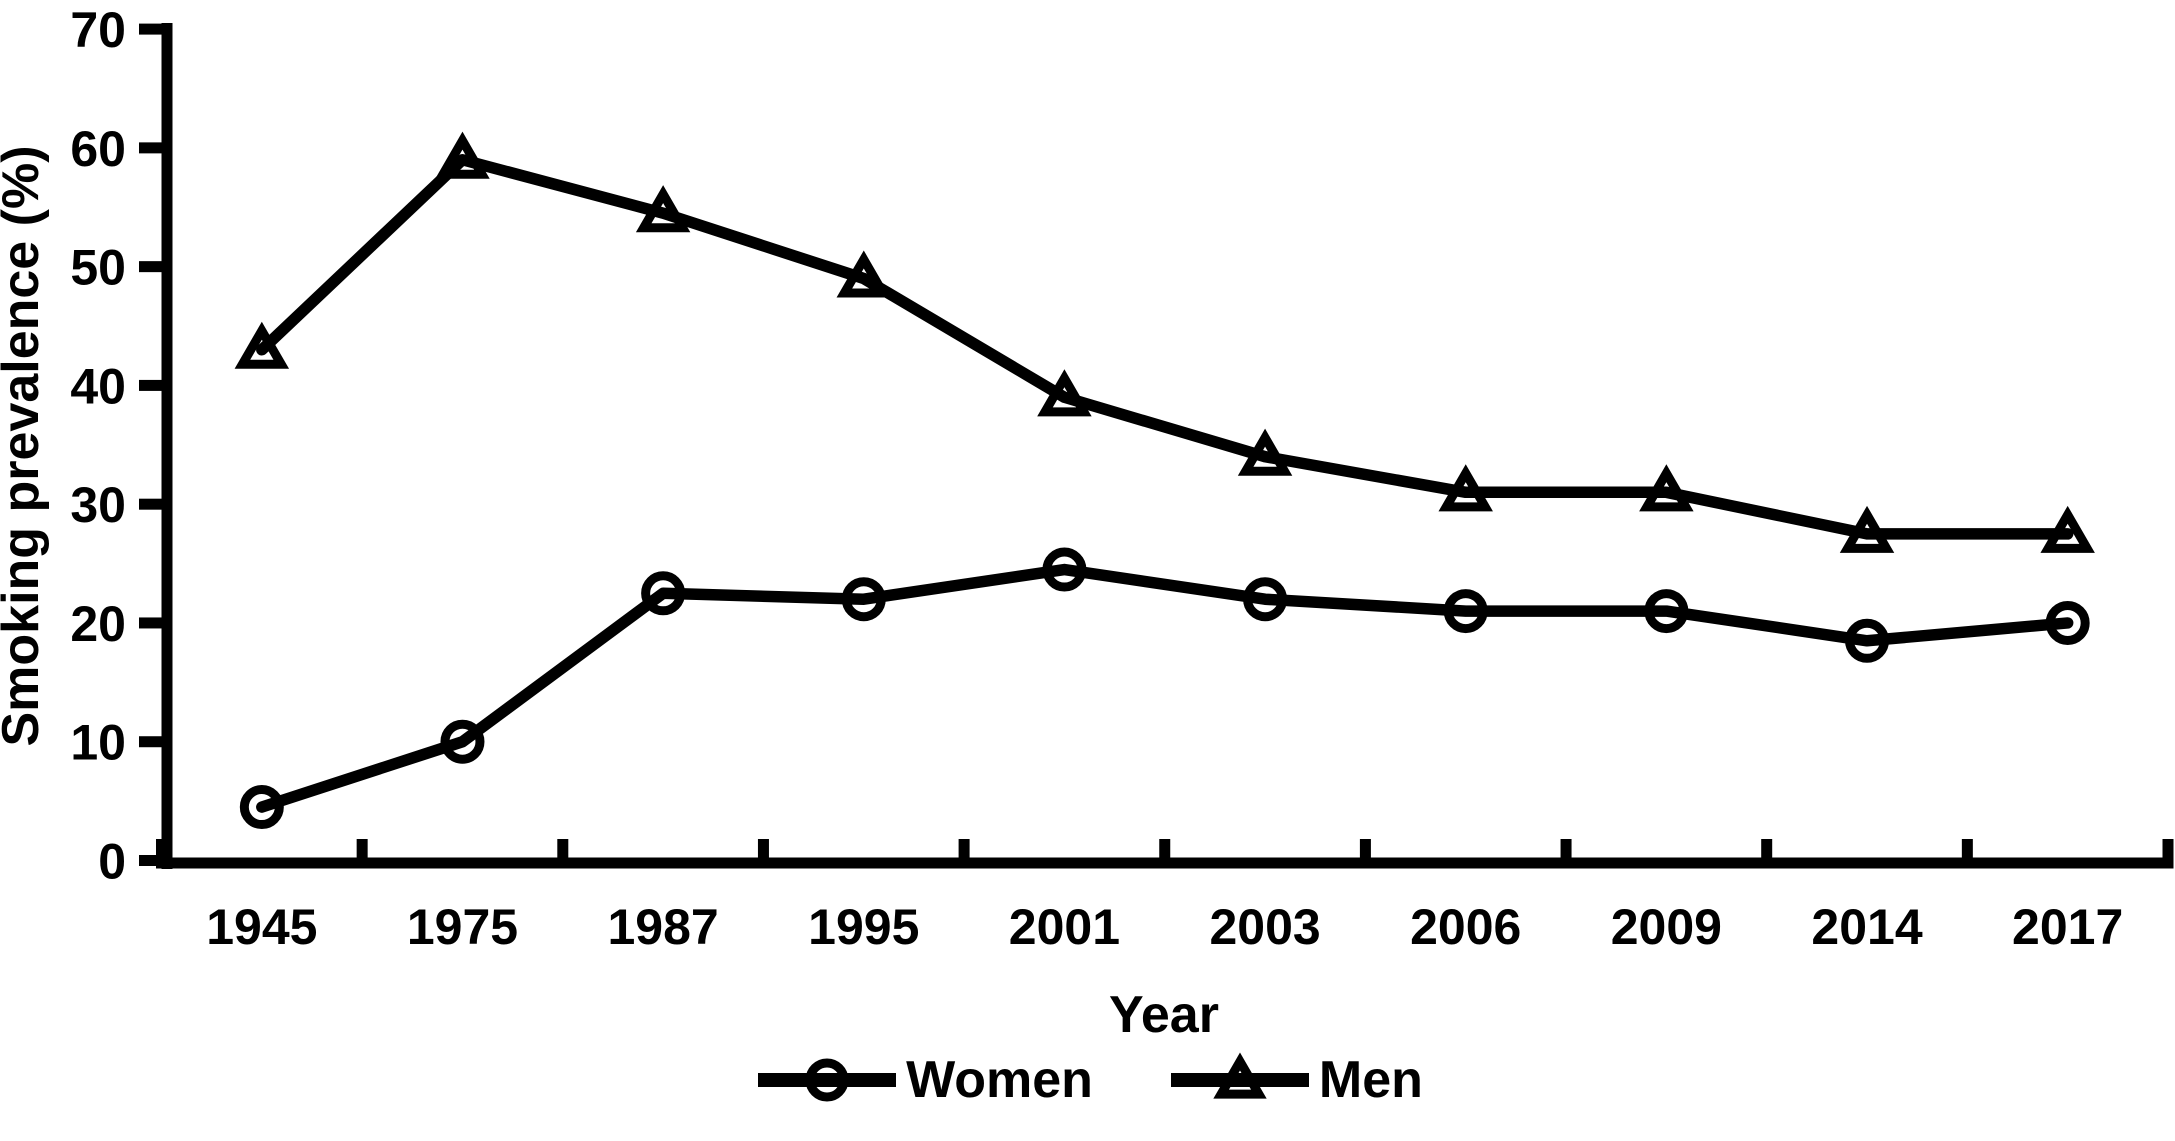 The height and width of the screenshot is (1141, 2175). What do you see at coordinates (1239, 1075) in the screenshot?
I see `triangle-marker-line-icon` at bounding box center [1239, 1075].